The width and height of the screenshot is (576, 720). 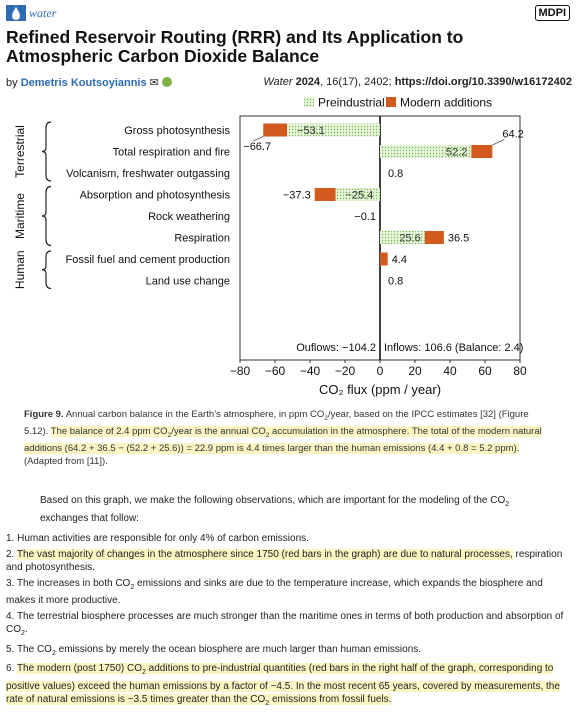 I want to click on citation-year: 2024, so click(x=308, y=82).